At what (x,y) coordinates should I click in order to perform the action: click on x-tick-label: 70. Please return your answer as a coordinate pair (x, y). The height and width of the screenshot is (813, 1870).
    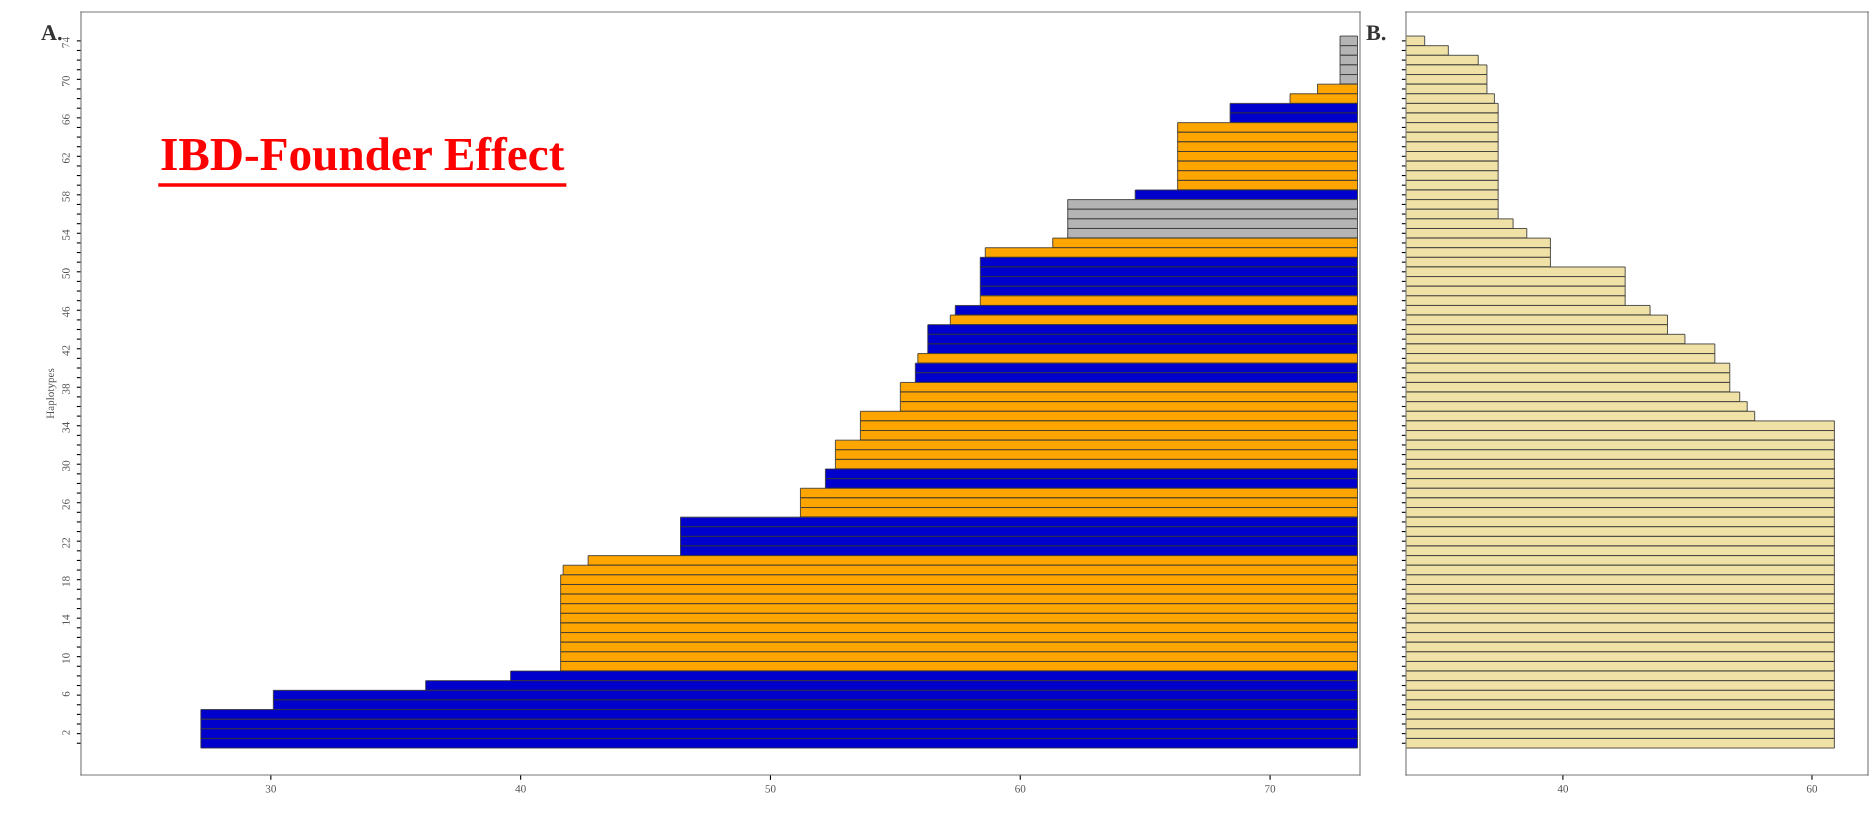
    Looking at the image, I should click on (1270, 789).